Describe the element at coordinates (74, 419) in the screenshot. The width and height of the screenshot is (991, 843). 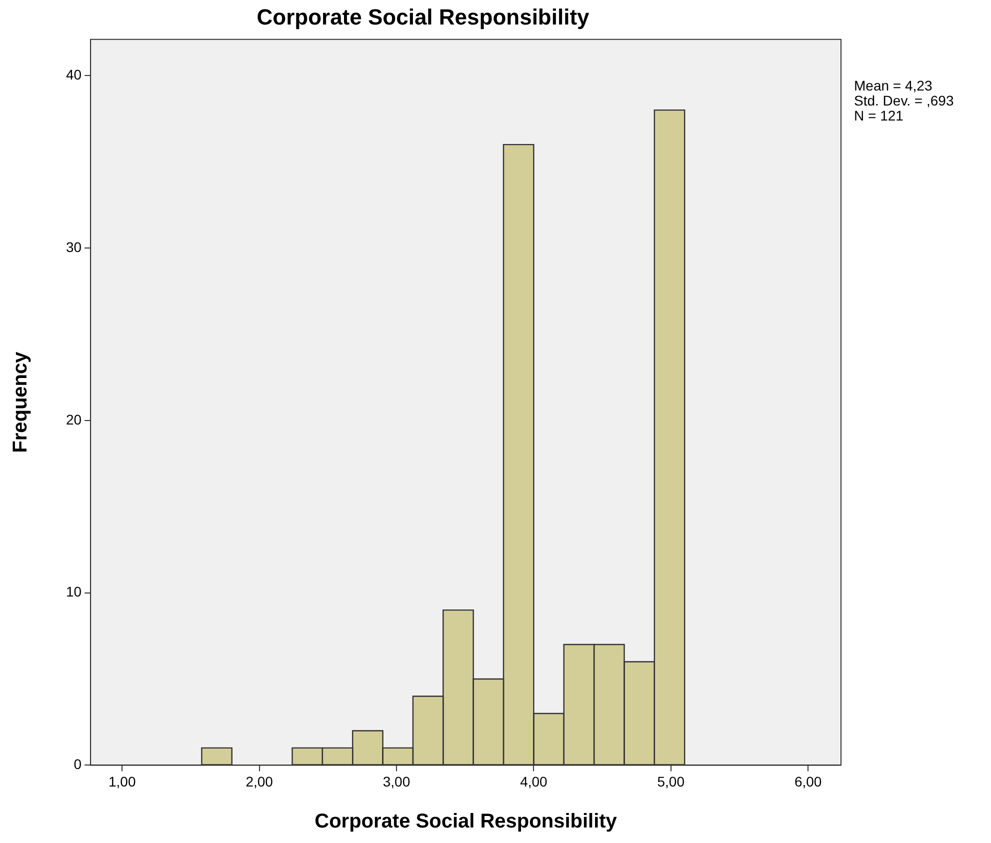
I see `y-tick-label: 20` at that location.